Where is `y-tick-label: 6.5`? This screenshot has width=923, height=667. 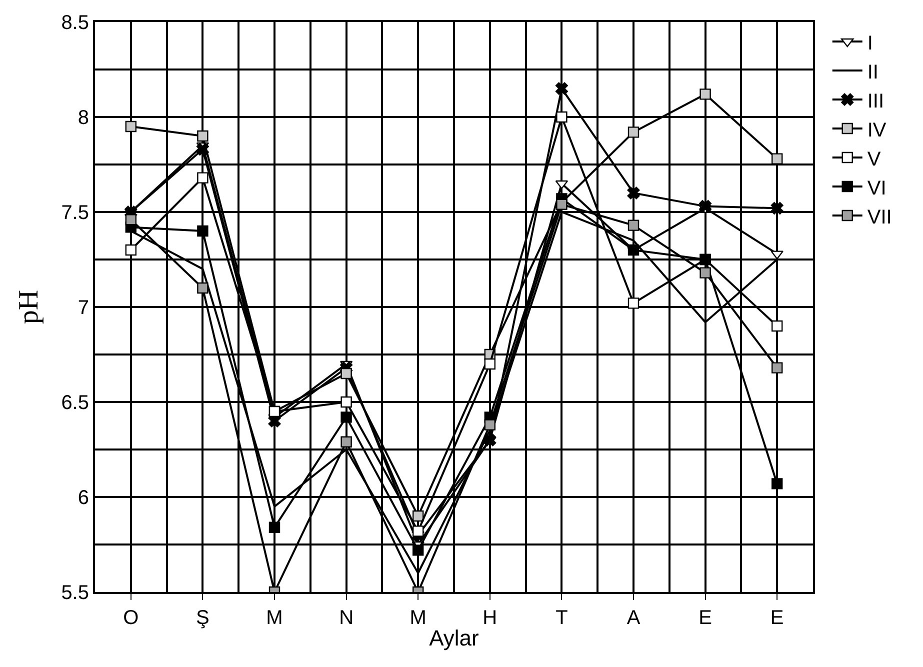 y-tick-label: 6.5 is located at coordinates (75, 403).